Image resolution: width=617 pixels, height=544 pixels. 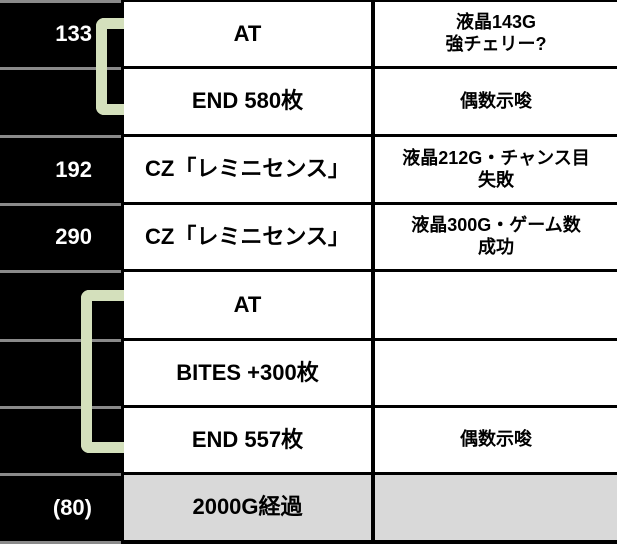 What do you see at coordinates (73, 169) in the screenshot?
I see `game-count: 192` at bounding box center [73, 169].